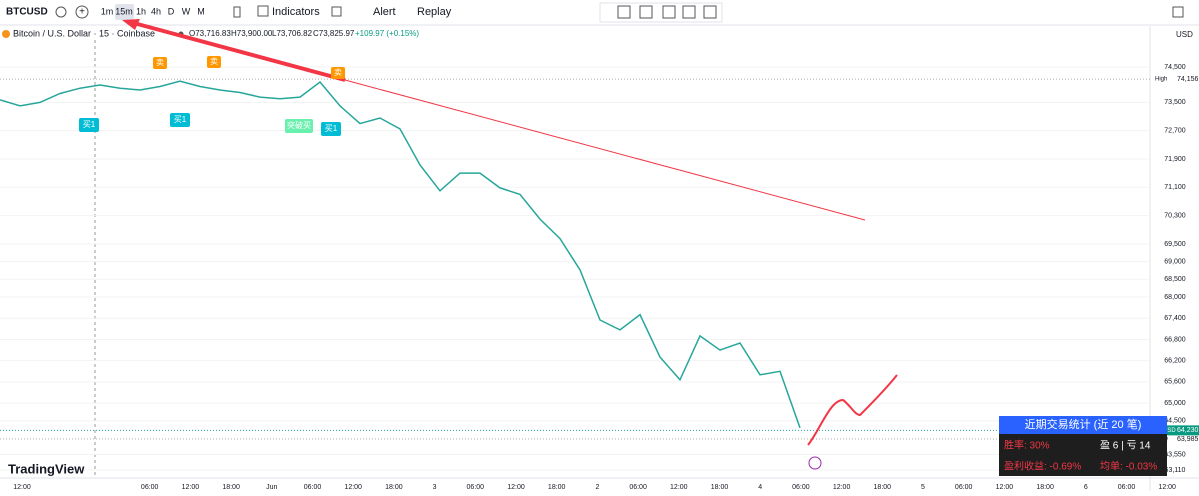 This screenshot has width=1199, height=496. Describe the element at coordinates (336, 11) in the screenshot. I see `templates` at that location.